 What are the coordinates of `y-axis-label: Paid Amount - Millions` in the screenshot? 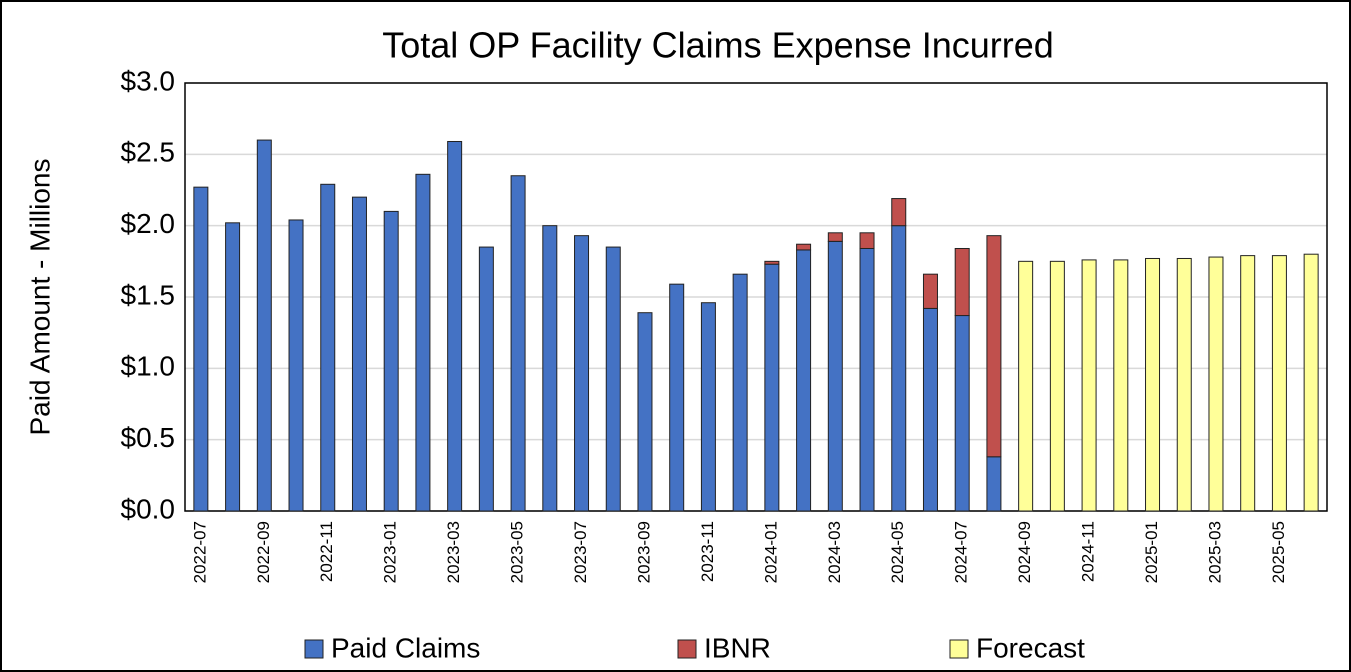 It's located at (39, 296).